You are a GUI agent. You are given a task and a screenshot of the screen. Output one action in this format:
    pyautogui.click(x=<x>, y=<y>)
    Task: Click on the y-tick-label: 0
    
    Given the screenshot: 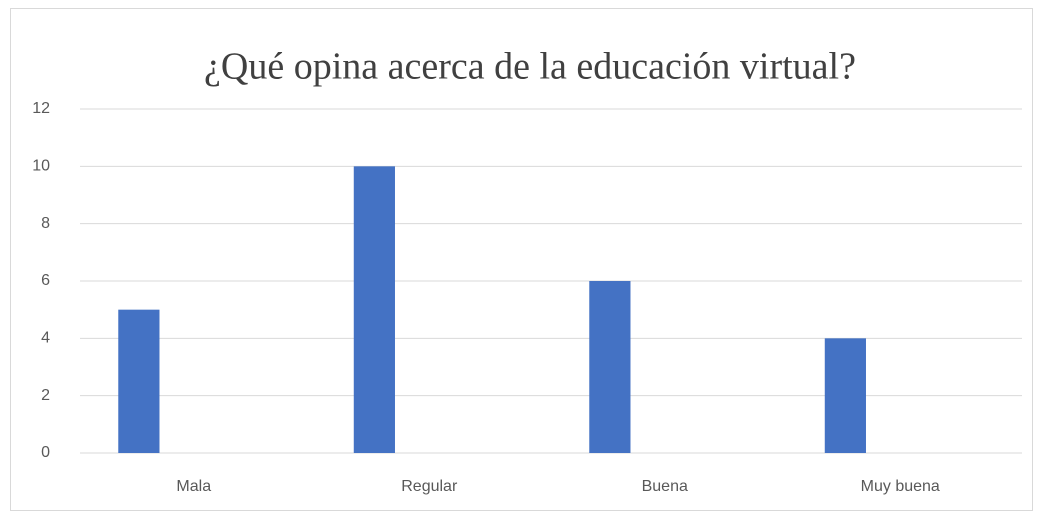 What is the action you would take?
    pyautogui.click(x=45, y=452)
    